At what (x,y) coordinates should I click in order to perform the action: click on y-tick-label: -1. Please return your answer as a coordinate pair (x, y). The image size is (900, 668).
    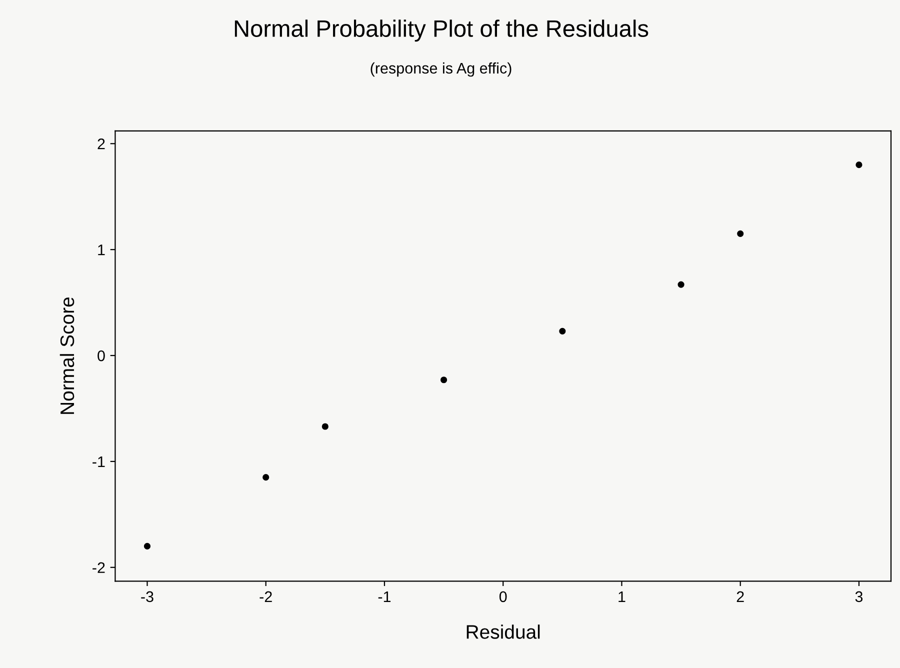
    Looking at the image, I should click on (98, 461).